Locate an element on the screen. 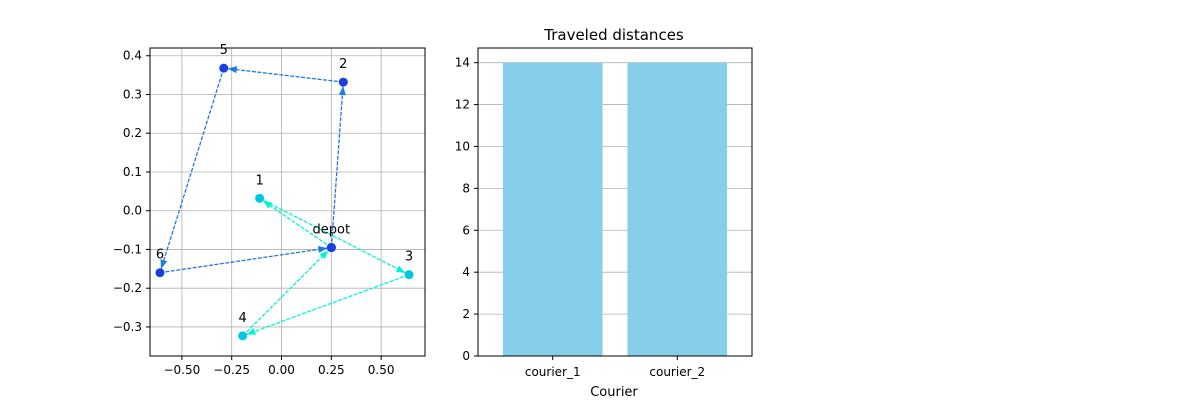 The image size is (1200, 400). x-tick-label: −0.50 is located at coordinates (181, 370).